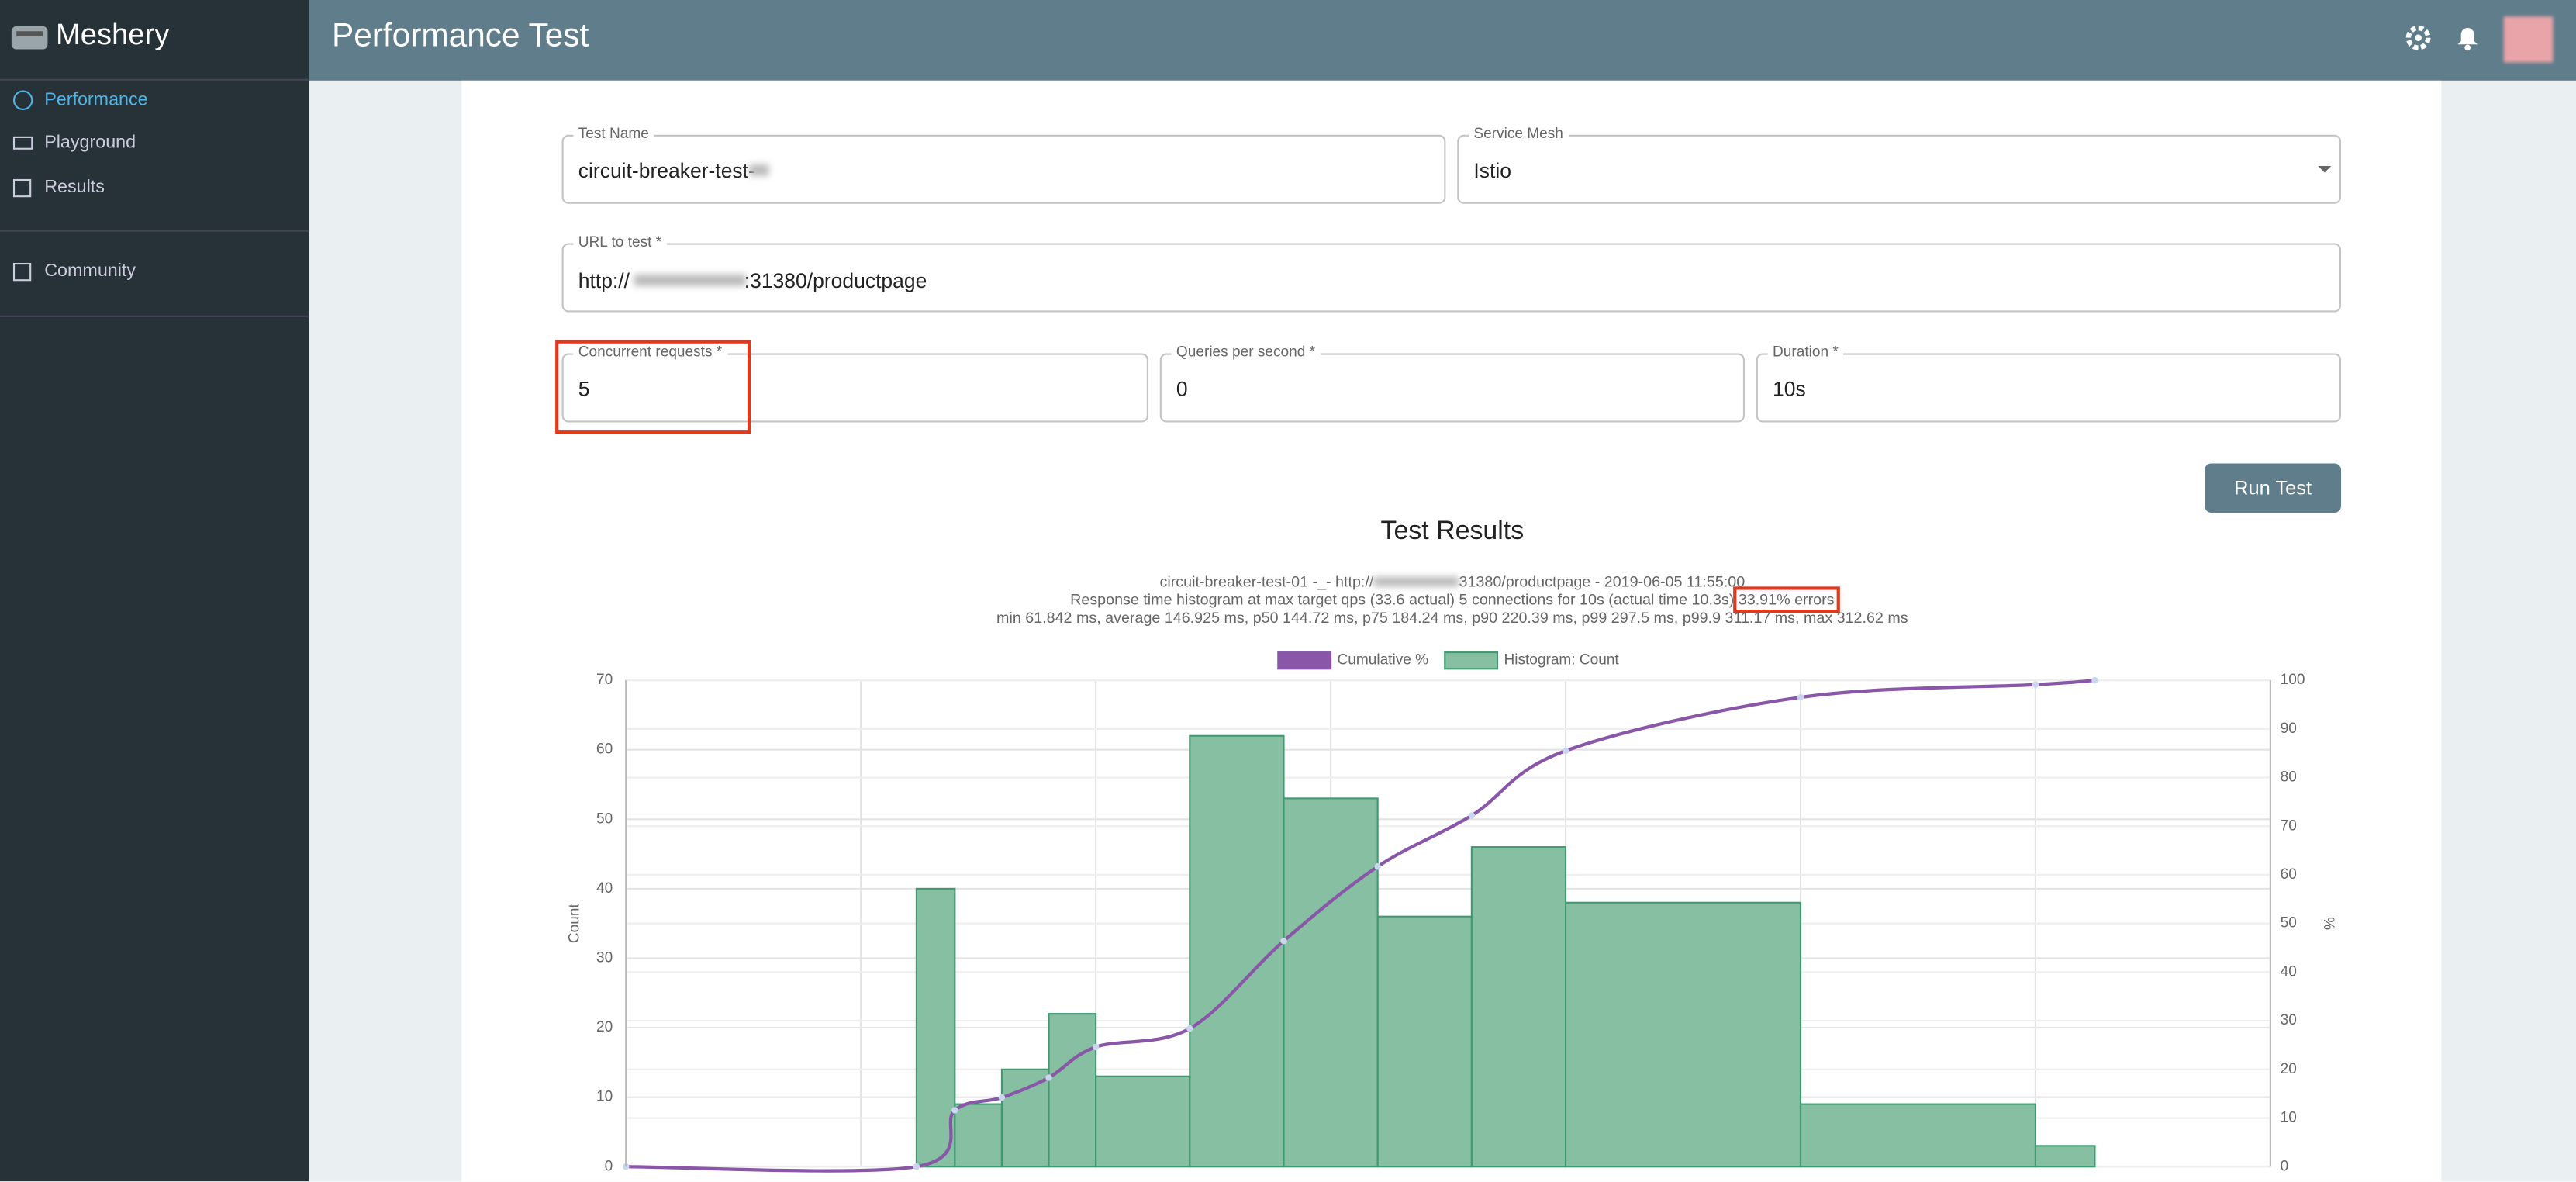 This screenshot has height=1182, width=2576. What do you see at coordinates (1806, 351) in the screenshot?
I see `field-label: Duration *` at bounding box center [1806, 351].